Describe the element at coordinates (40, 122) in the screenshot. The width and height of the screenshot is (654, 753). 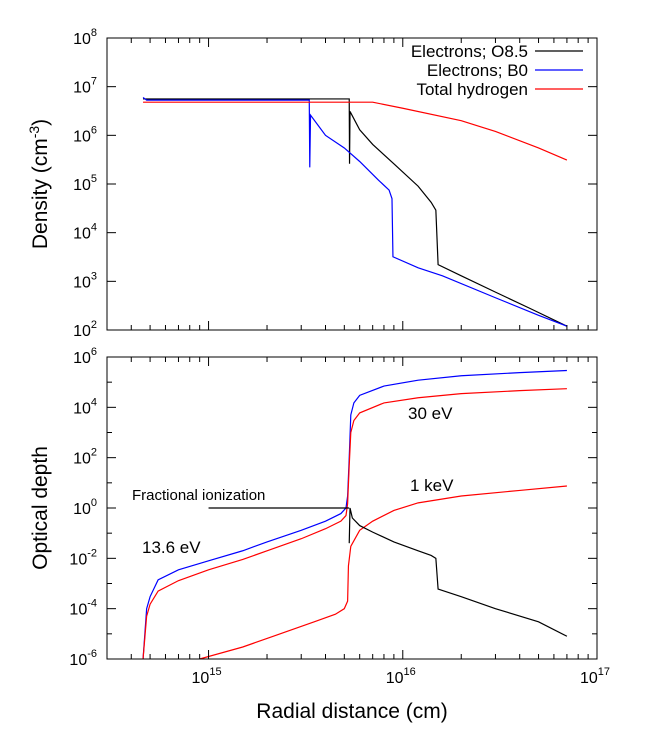
I see `density-y-axis-title-close: )` at that location.